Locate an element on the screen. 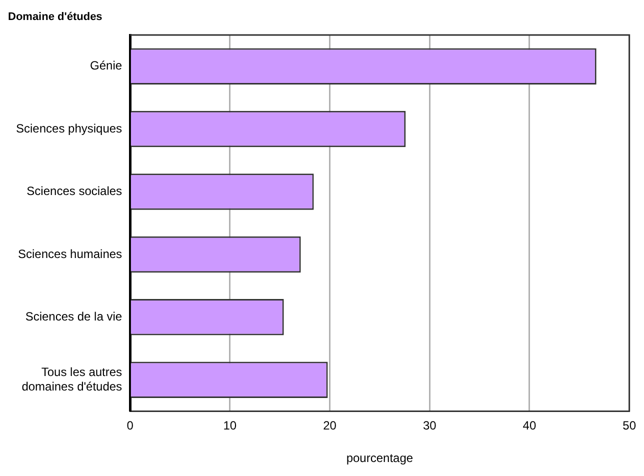  y-tick-label: Génie is located at coordinates (106, 65).